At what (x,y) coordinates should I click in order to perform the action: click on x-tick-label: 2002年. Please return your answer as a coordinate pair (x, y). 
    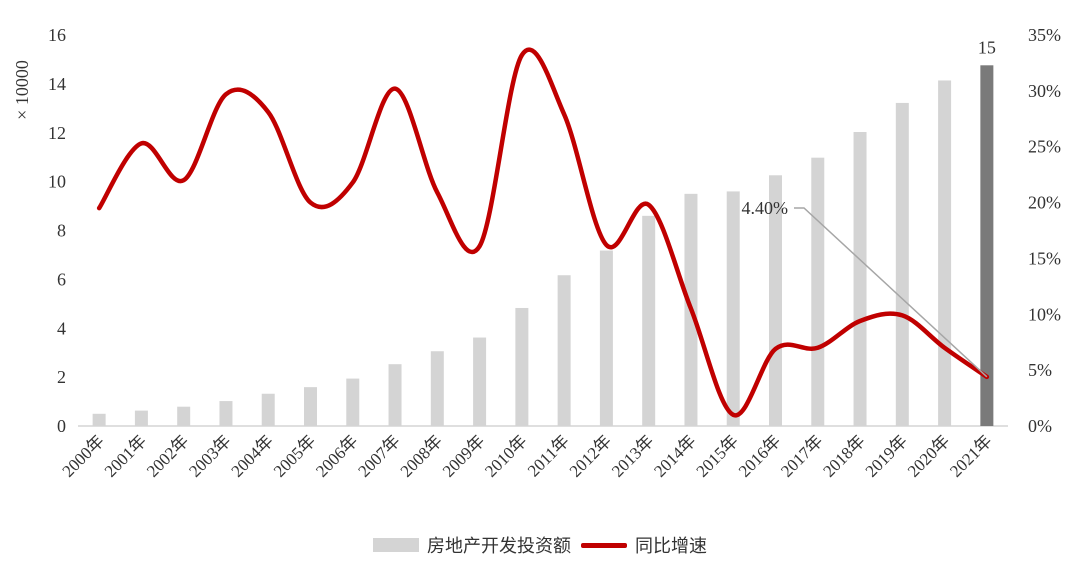
    Looking at the image, I should click on (167, 455).